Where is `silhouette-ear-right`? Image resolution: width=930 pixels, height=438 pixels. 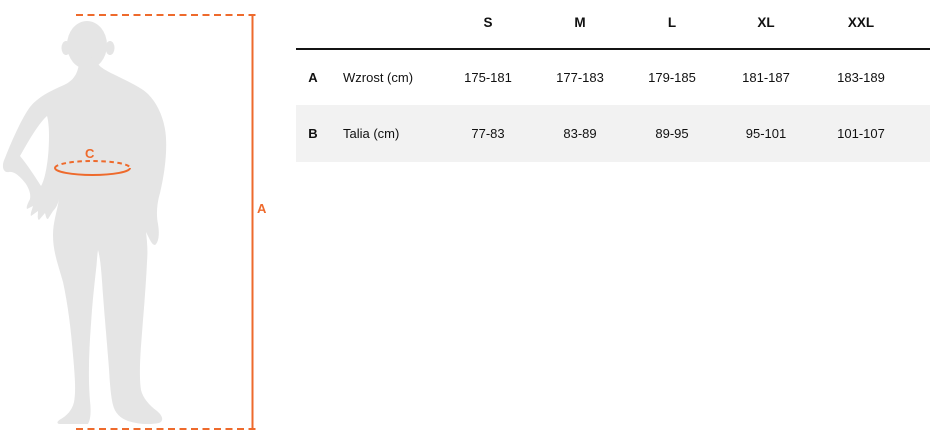 silhouette-ear-right is located at coordinates (110, 48).